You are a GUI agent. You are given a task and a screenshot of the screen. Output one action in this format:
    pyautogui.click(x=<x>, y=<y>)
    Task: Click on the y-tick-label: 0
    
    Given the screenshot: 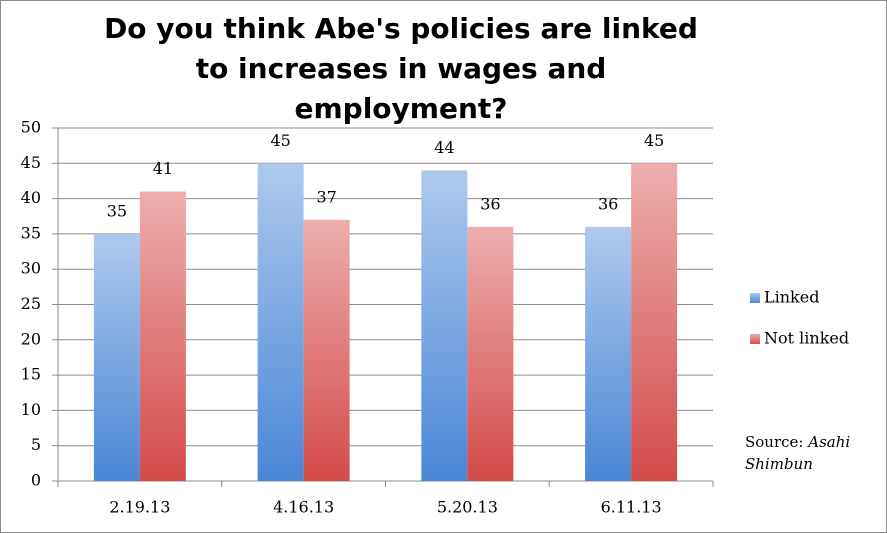 What is the action you would take?
    pyautogui.click(x=36, y=480)
    